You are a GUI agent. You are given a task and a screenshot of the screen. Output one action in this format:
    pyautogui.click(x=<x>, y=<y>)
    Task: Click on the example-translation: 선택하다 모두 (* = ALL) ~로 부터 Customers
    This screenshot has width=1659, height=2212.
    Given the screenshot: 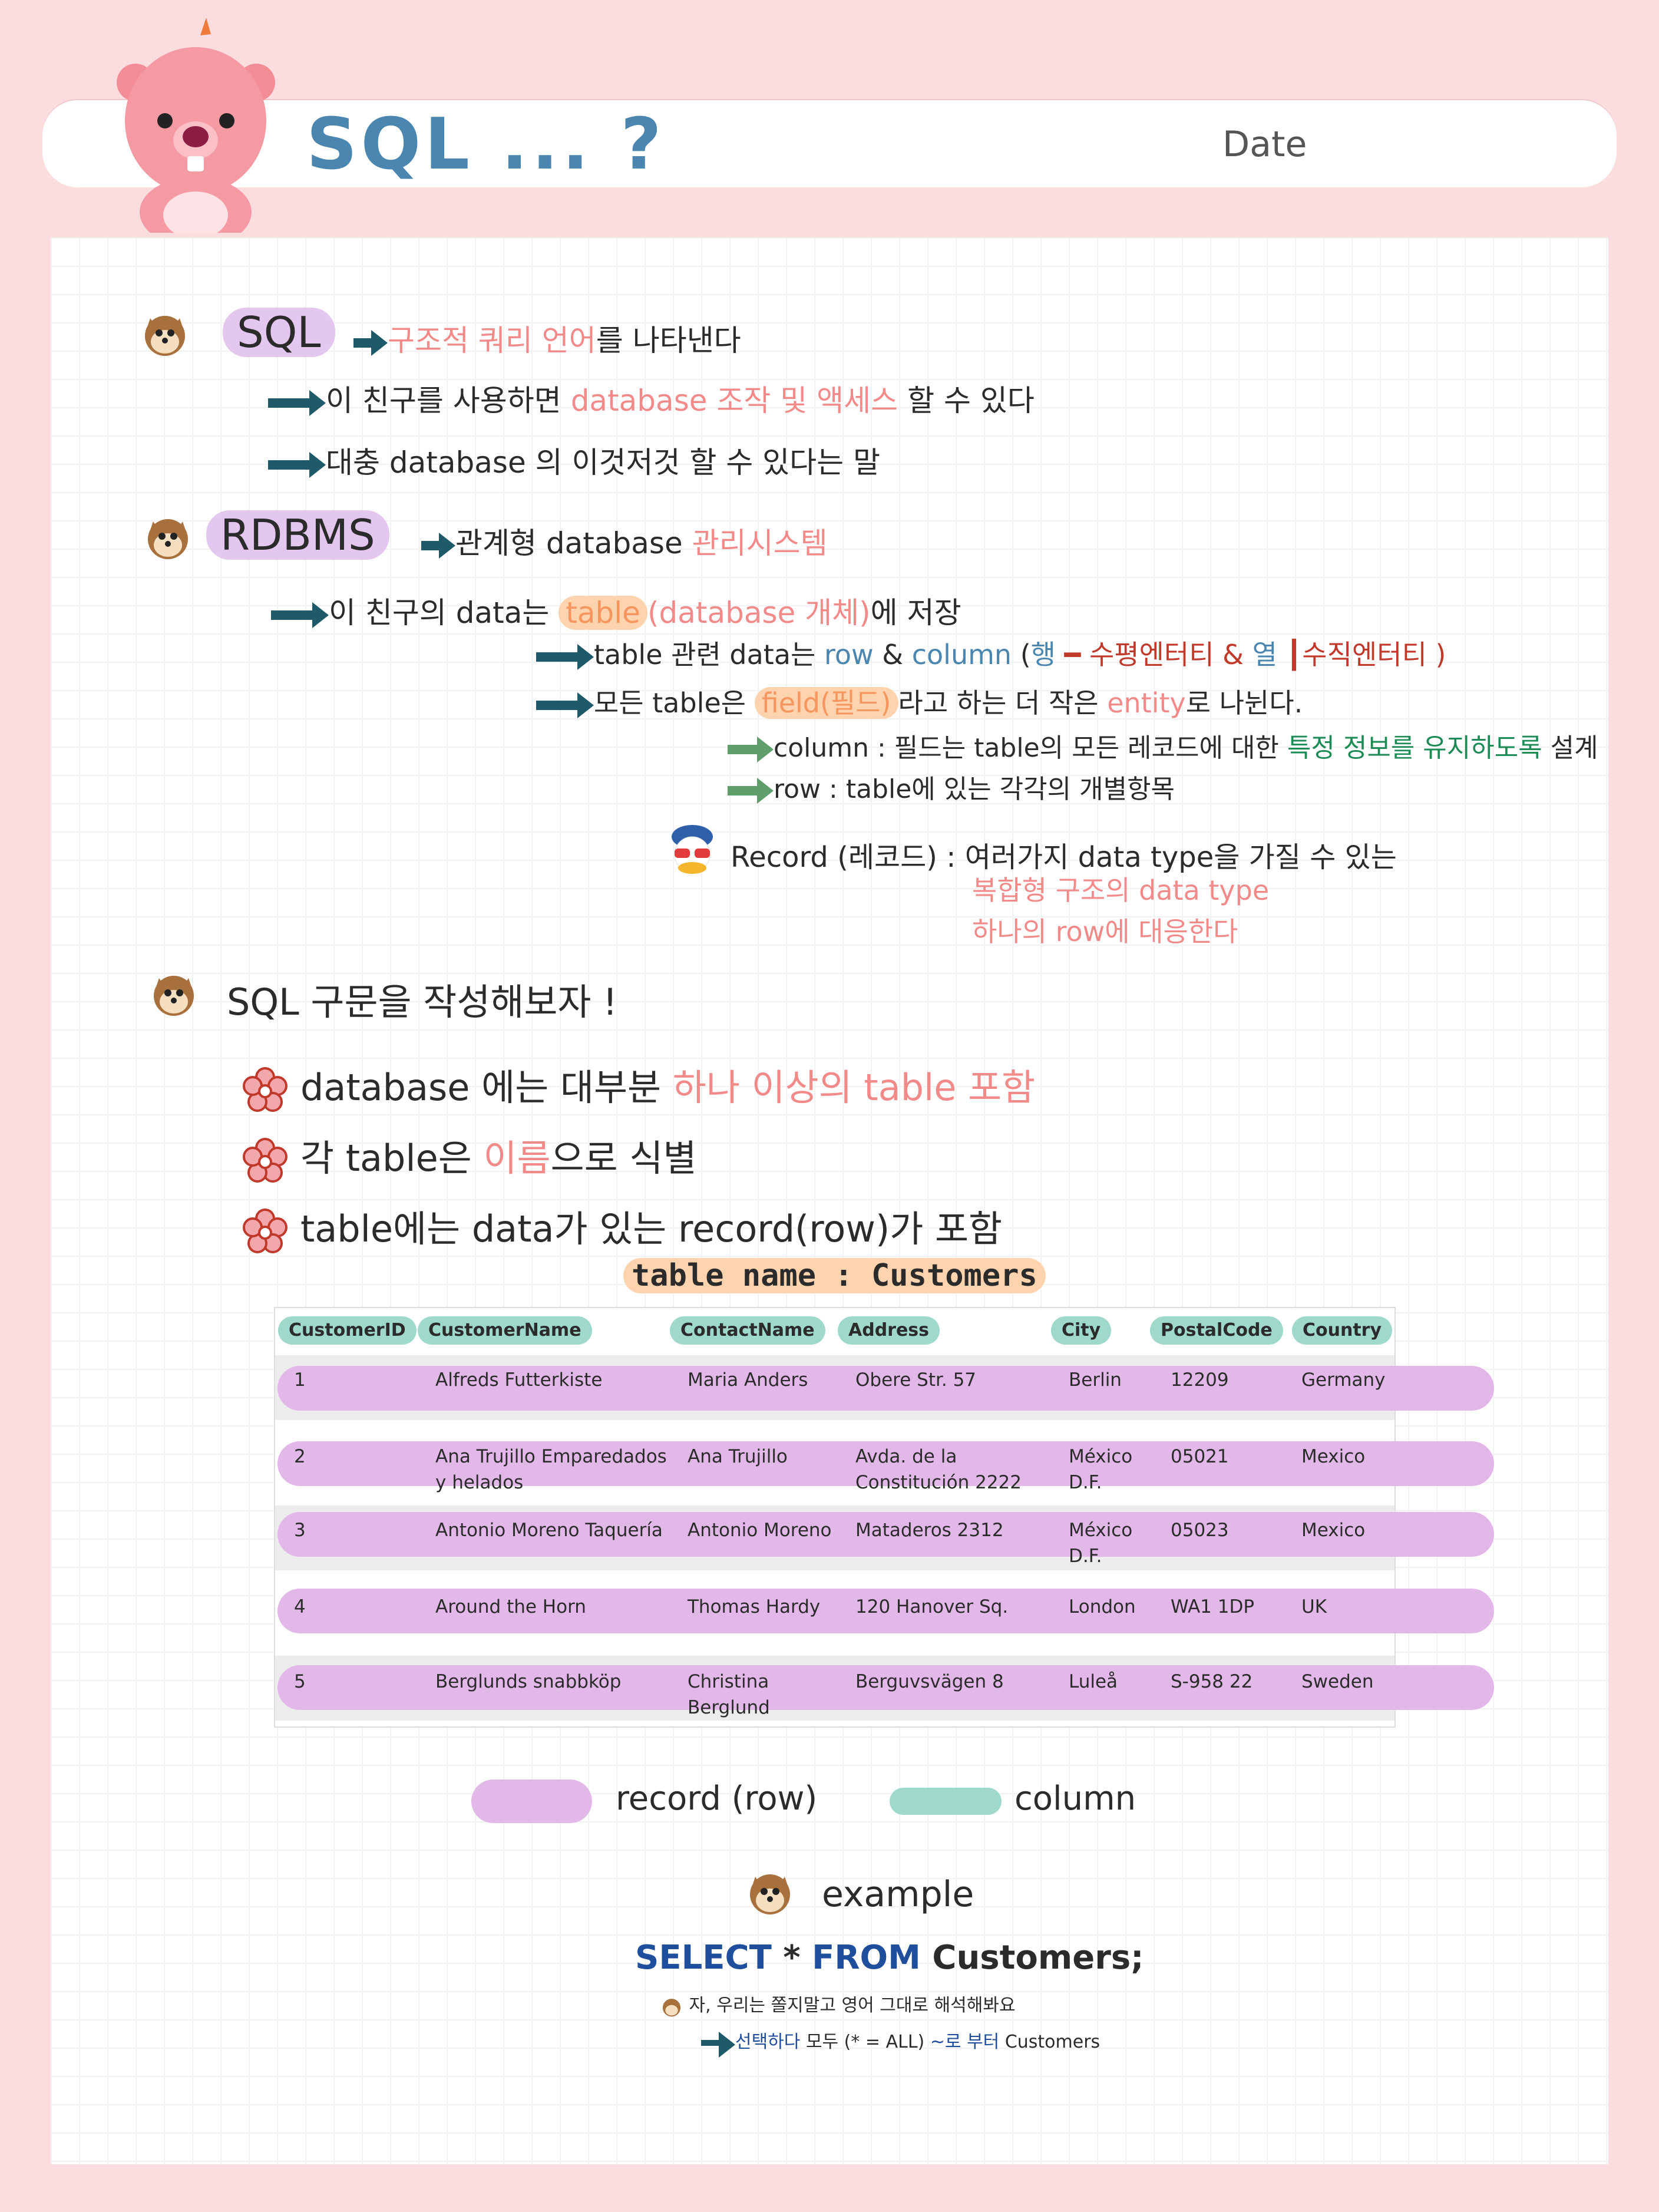 What is the action you would take?
    pyautogui.click(x=901, y=2043)
    